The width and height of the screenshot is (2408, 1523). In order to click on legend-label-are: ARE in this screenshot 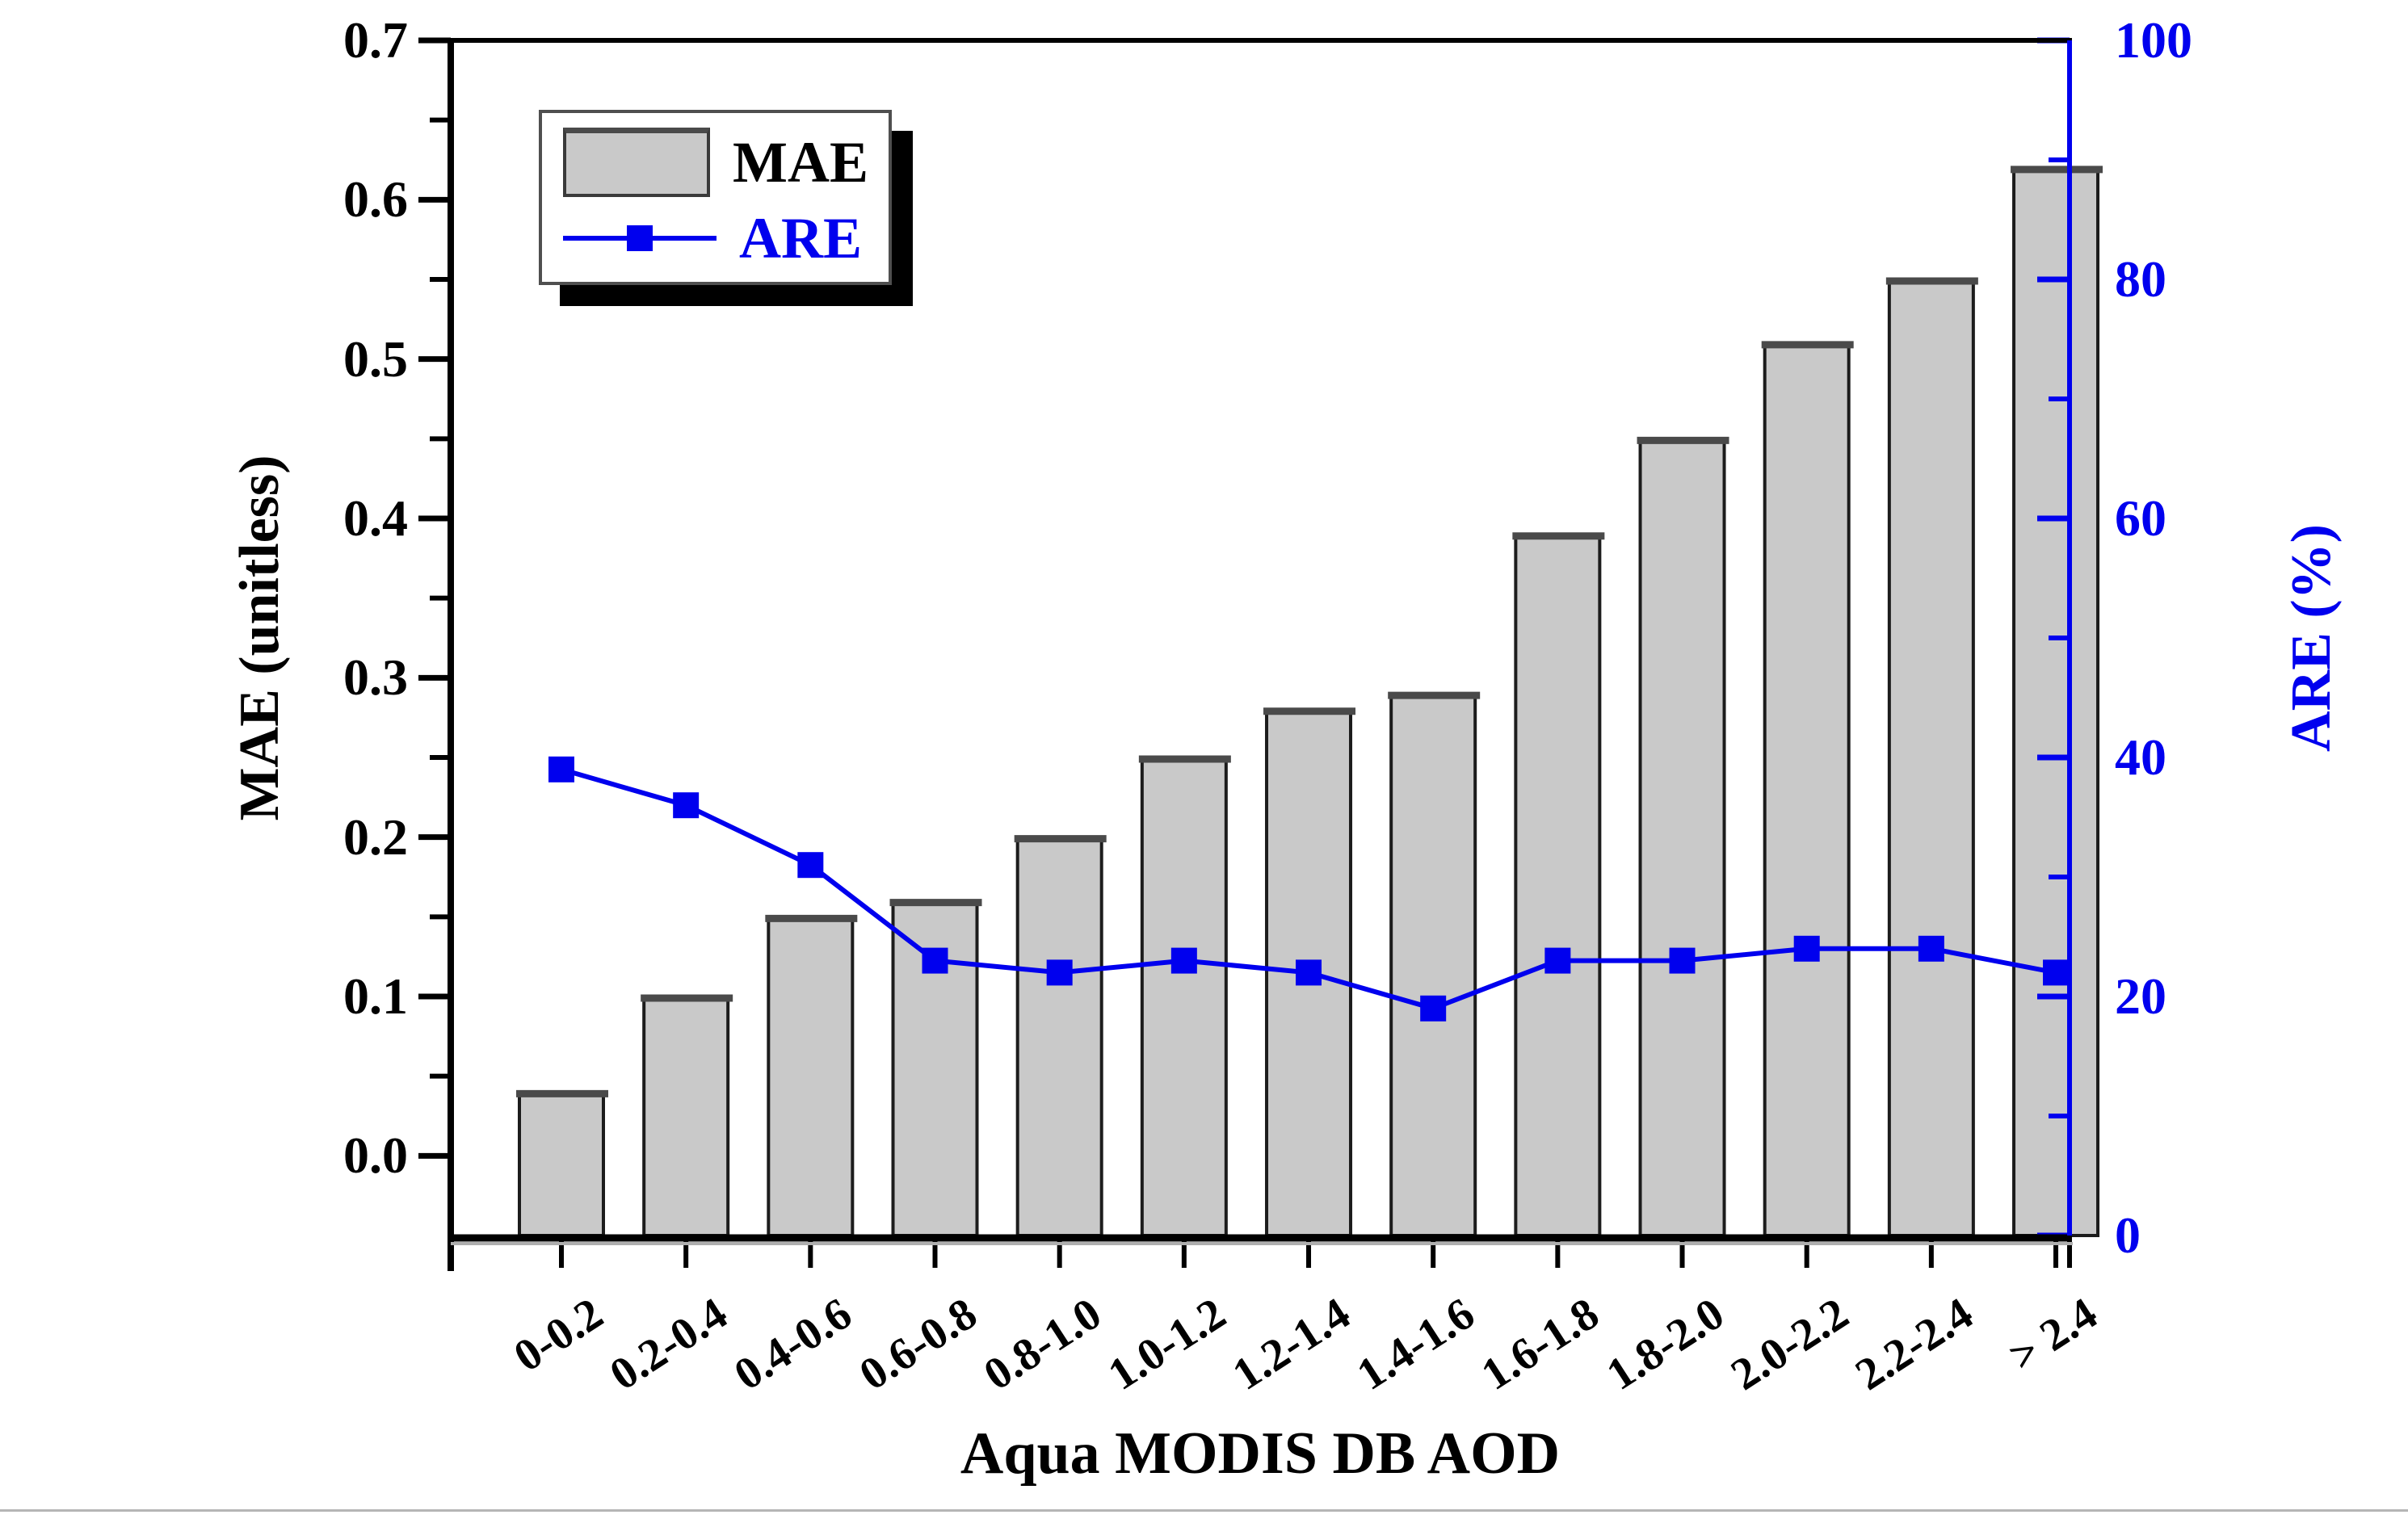, I will do `click(801, 238)`.